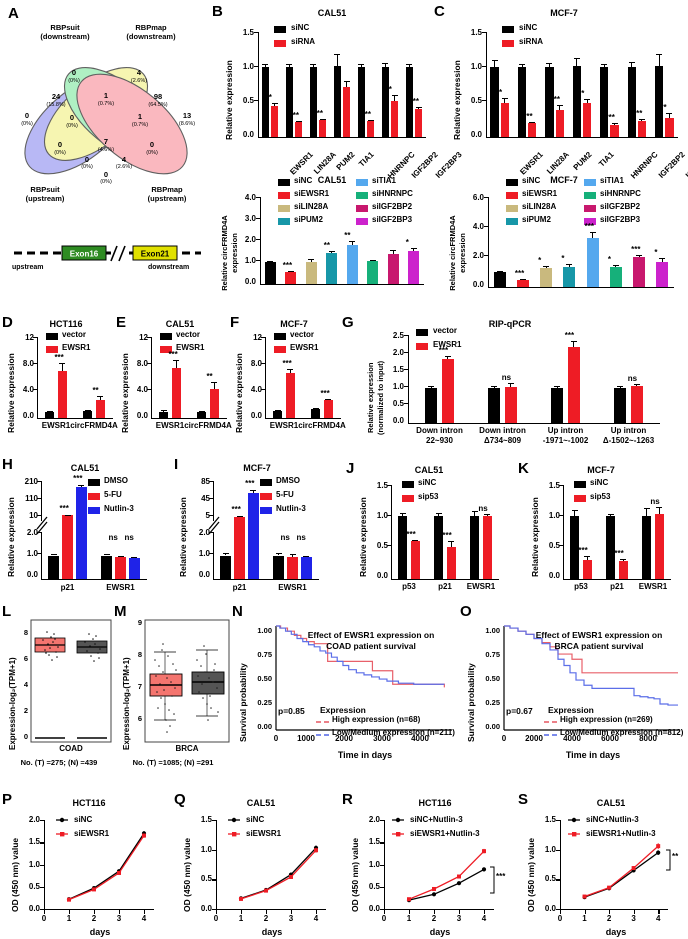 This screenshot has height=939, width=688. What do you see at coordinates (264, 630) in the screenshot?
I see `panel-n-ytick-0: 1.00` at bounding box center [264, 630].